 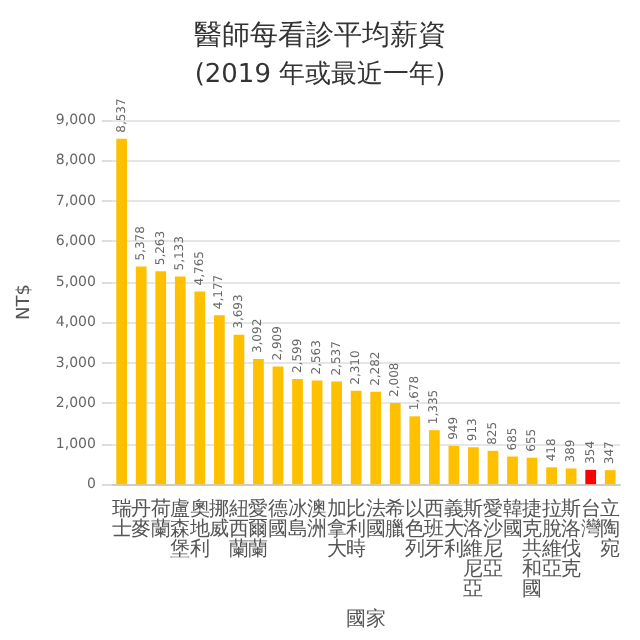 What do you see at coordinates (453, 529) in the screenshot?
I see `x-tick-label: 義大利` at bounding box center [453, 529].